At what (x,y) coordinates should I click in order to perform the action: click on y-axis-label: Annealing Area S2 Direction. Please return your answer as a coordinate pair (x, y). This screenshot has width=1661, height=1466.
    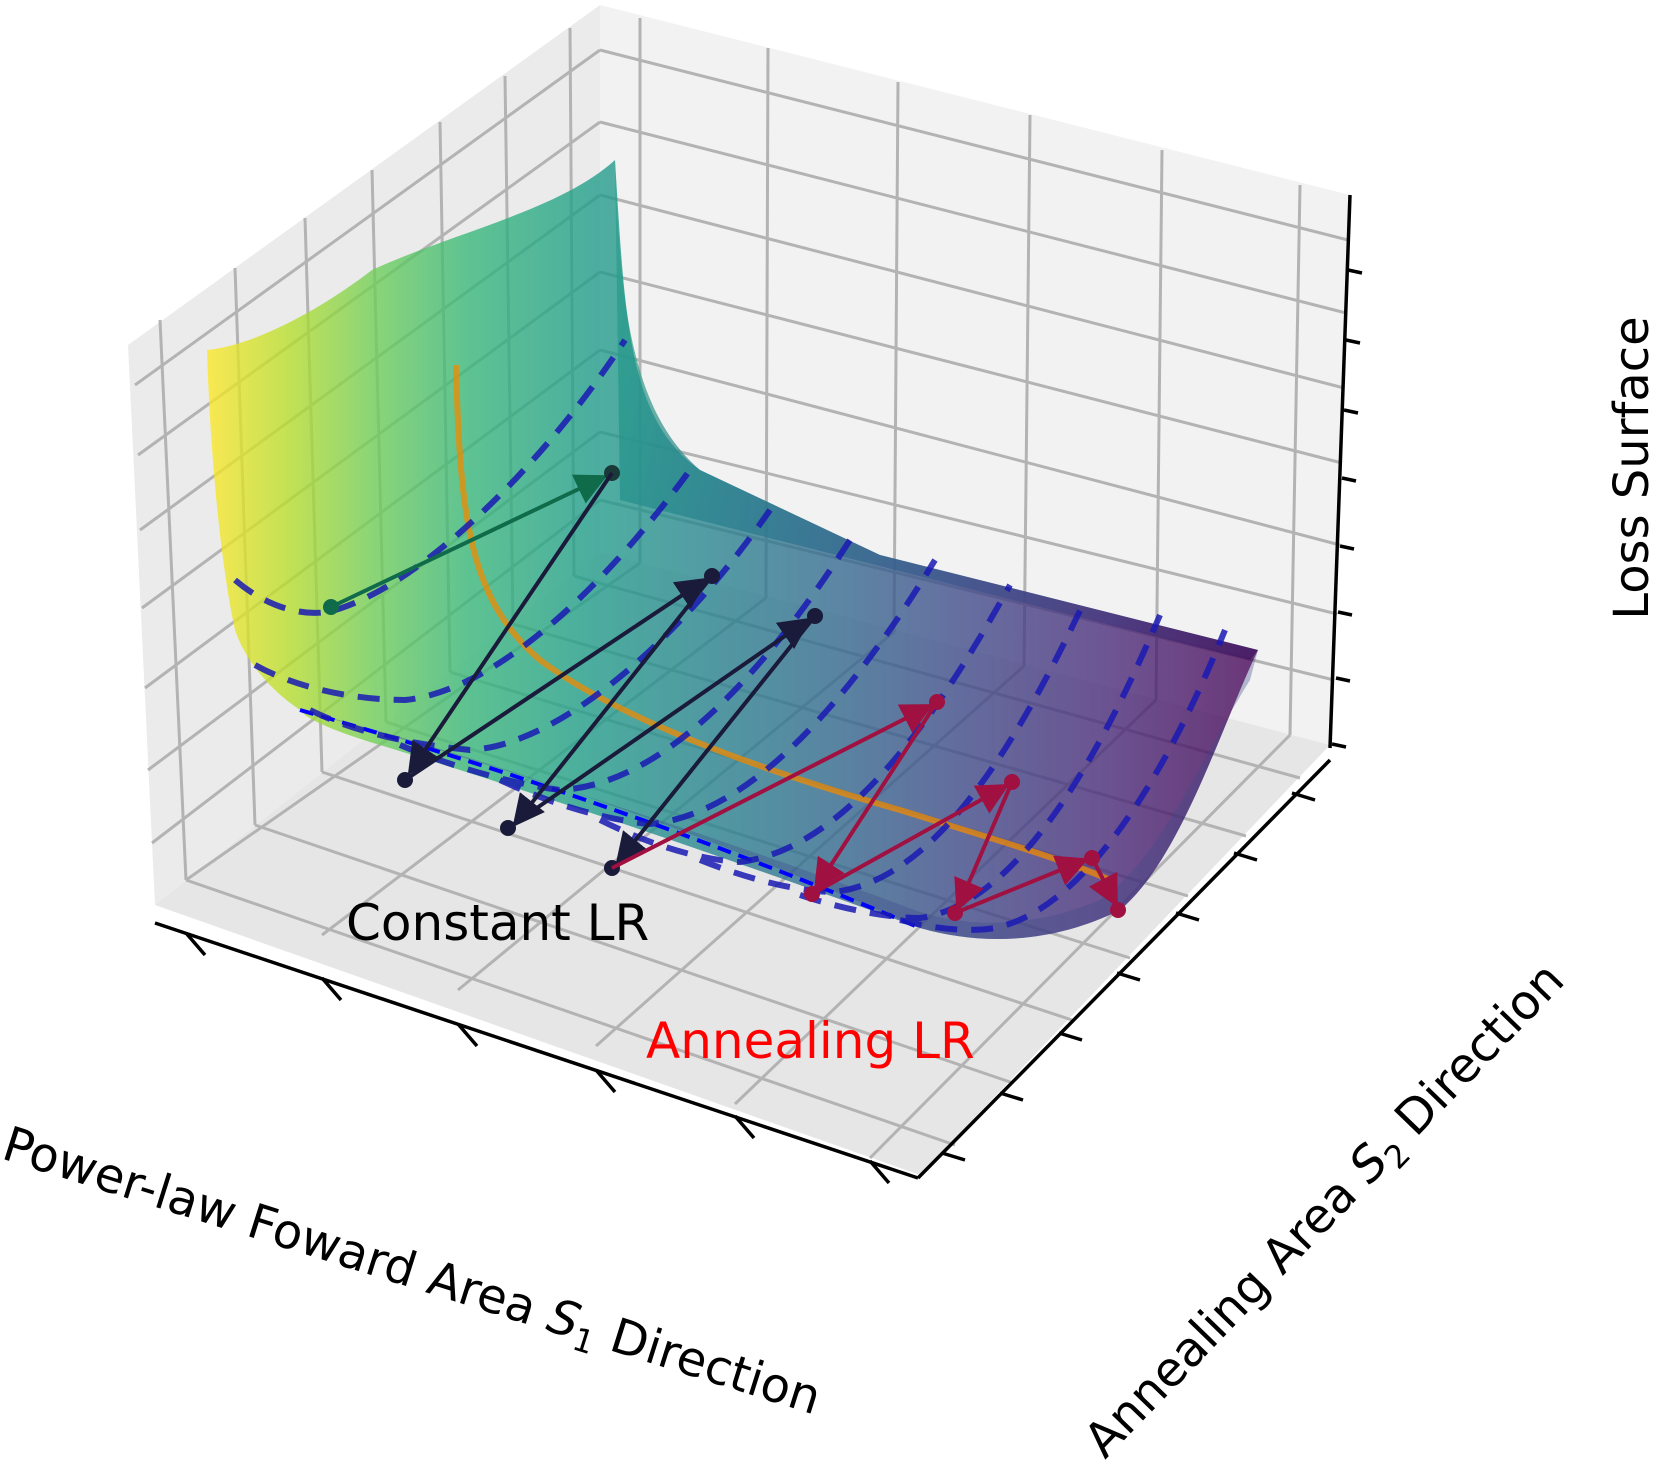
    Looking at the image, I should click on (1326, 1209).